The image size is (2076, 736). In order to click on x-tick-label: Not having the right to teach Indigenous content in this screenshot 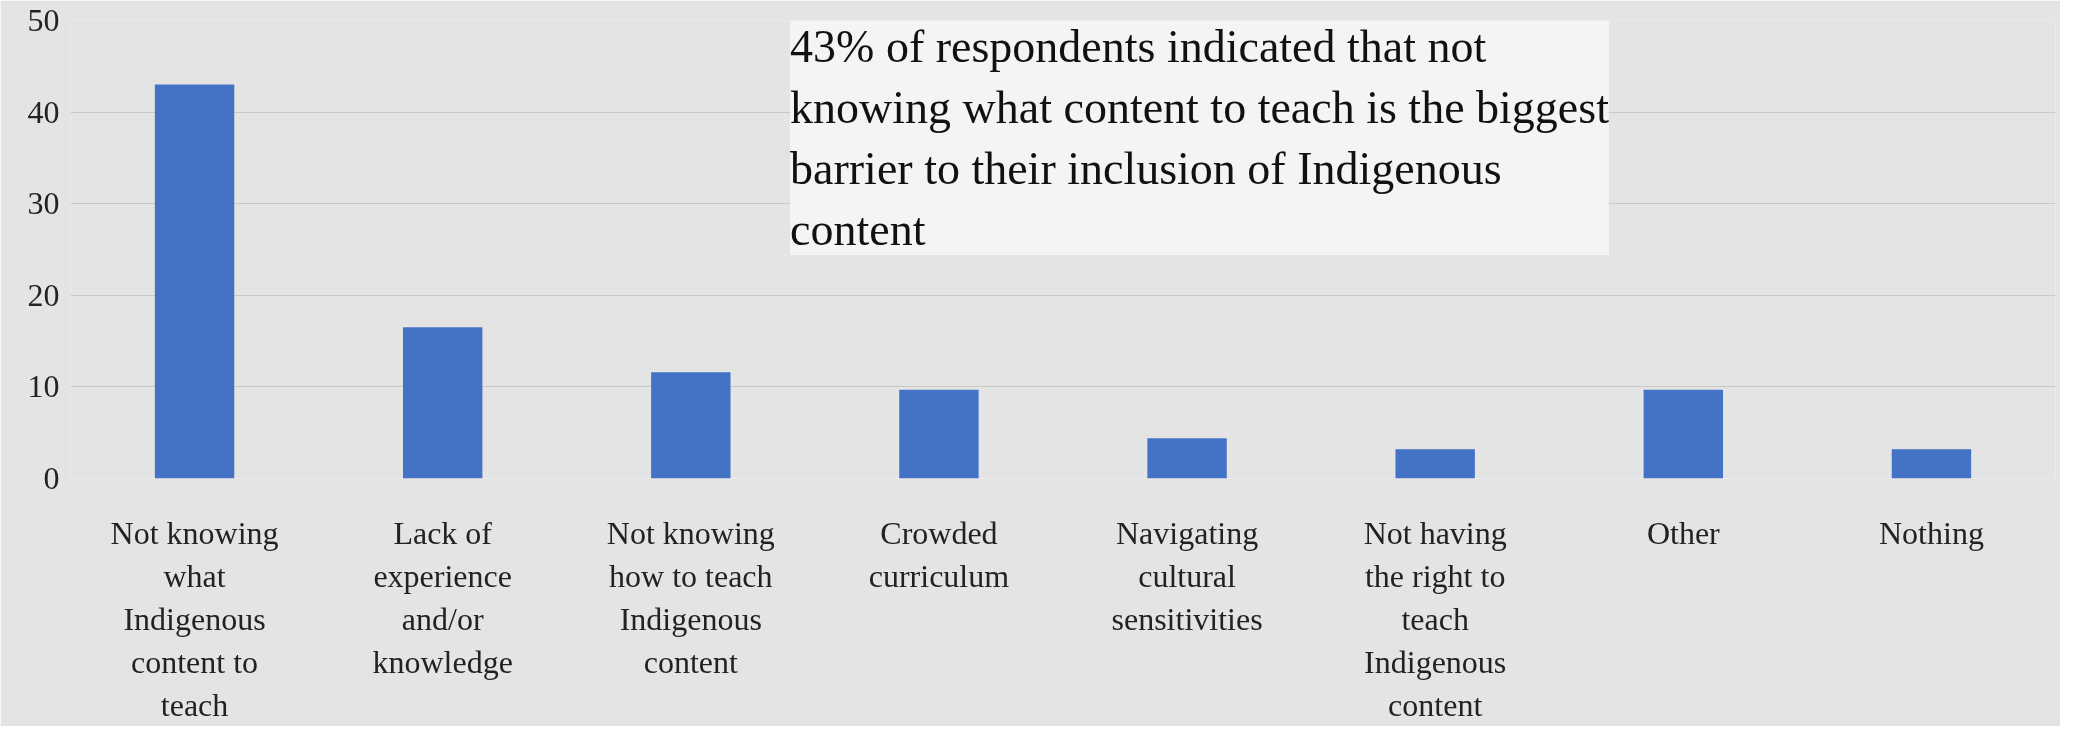, I will do `click(1435, 619)`.